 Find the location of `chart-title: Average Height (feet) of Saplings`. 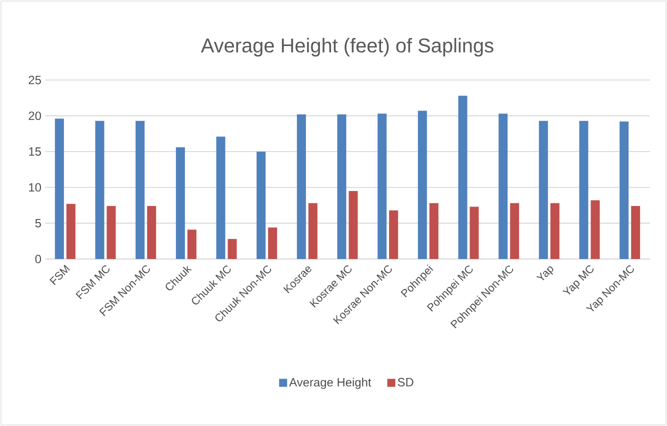

chart-title: Average Height (feet) of Saplings is located at coordinates (347, 47).